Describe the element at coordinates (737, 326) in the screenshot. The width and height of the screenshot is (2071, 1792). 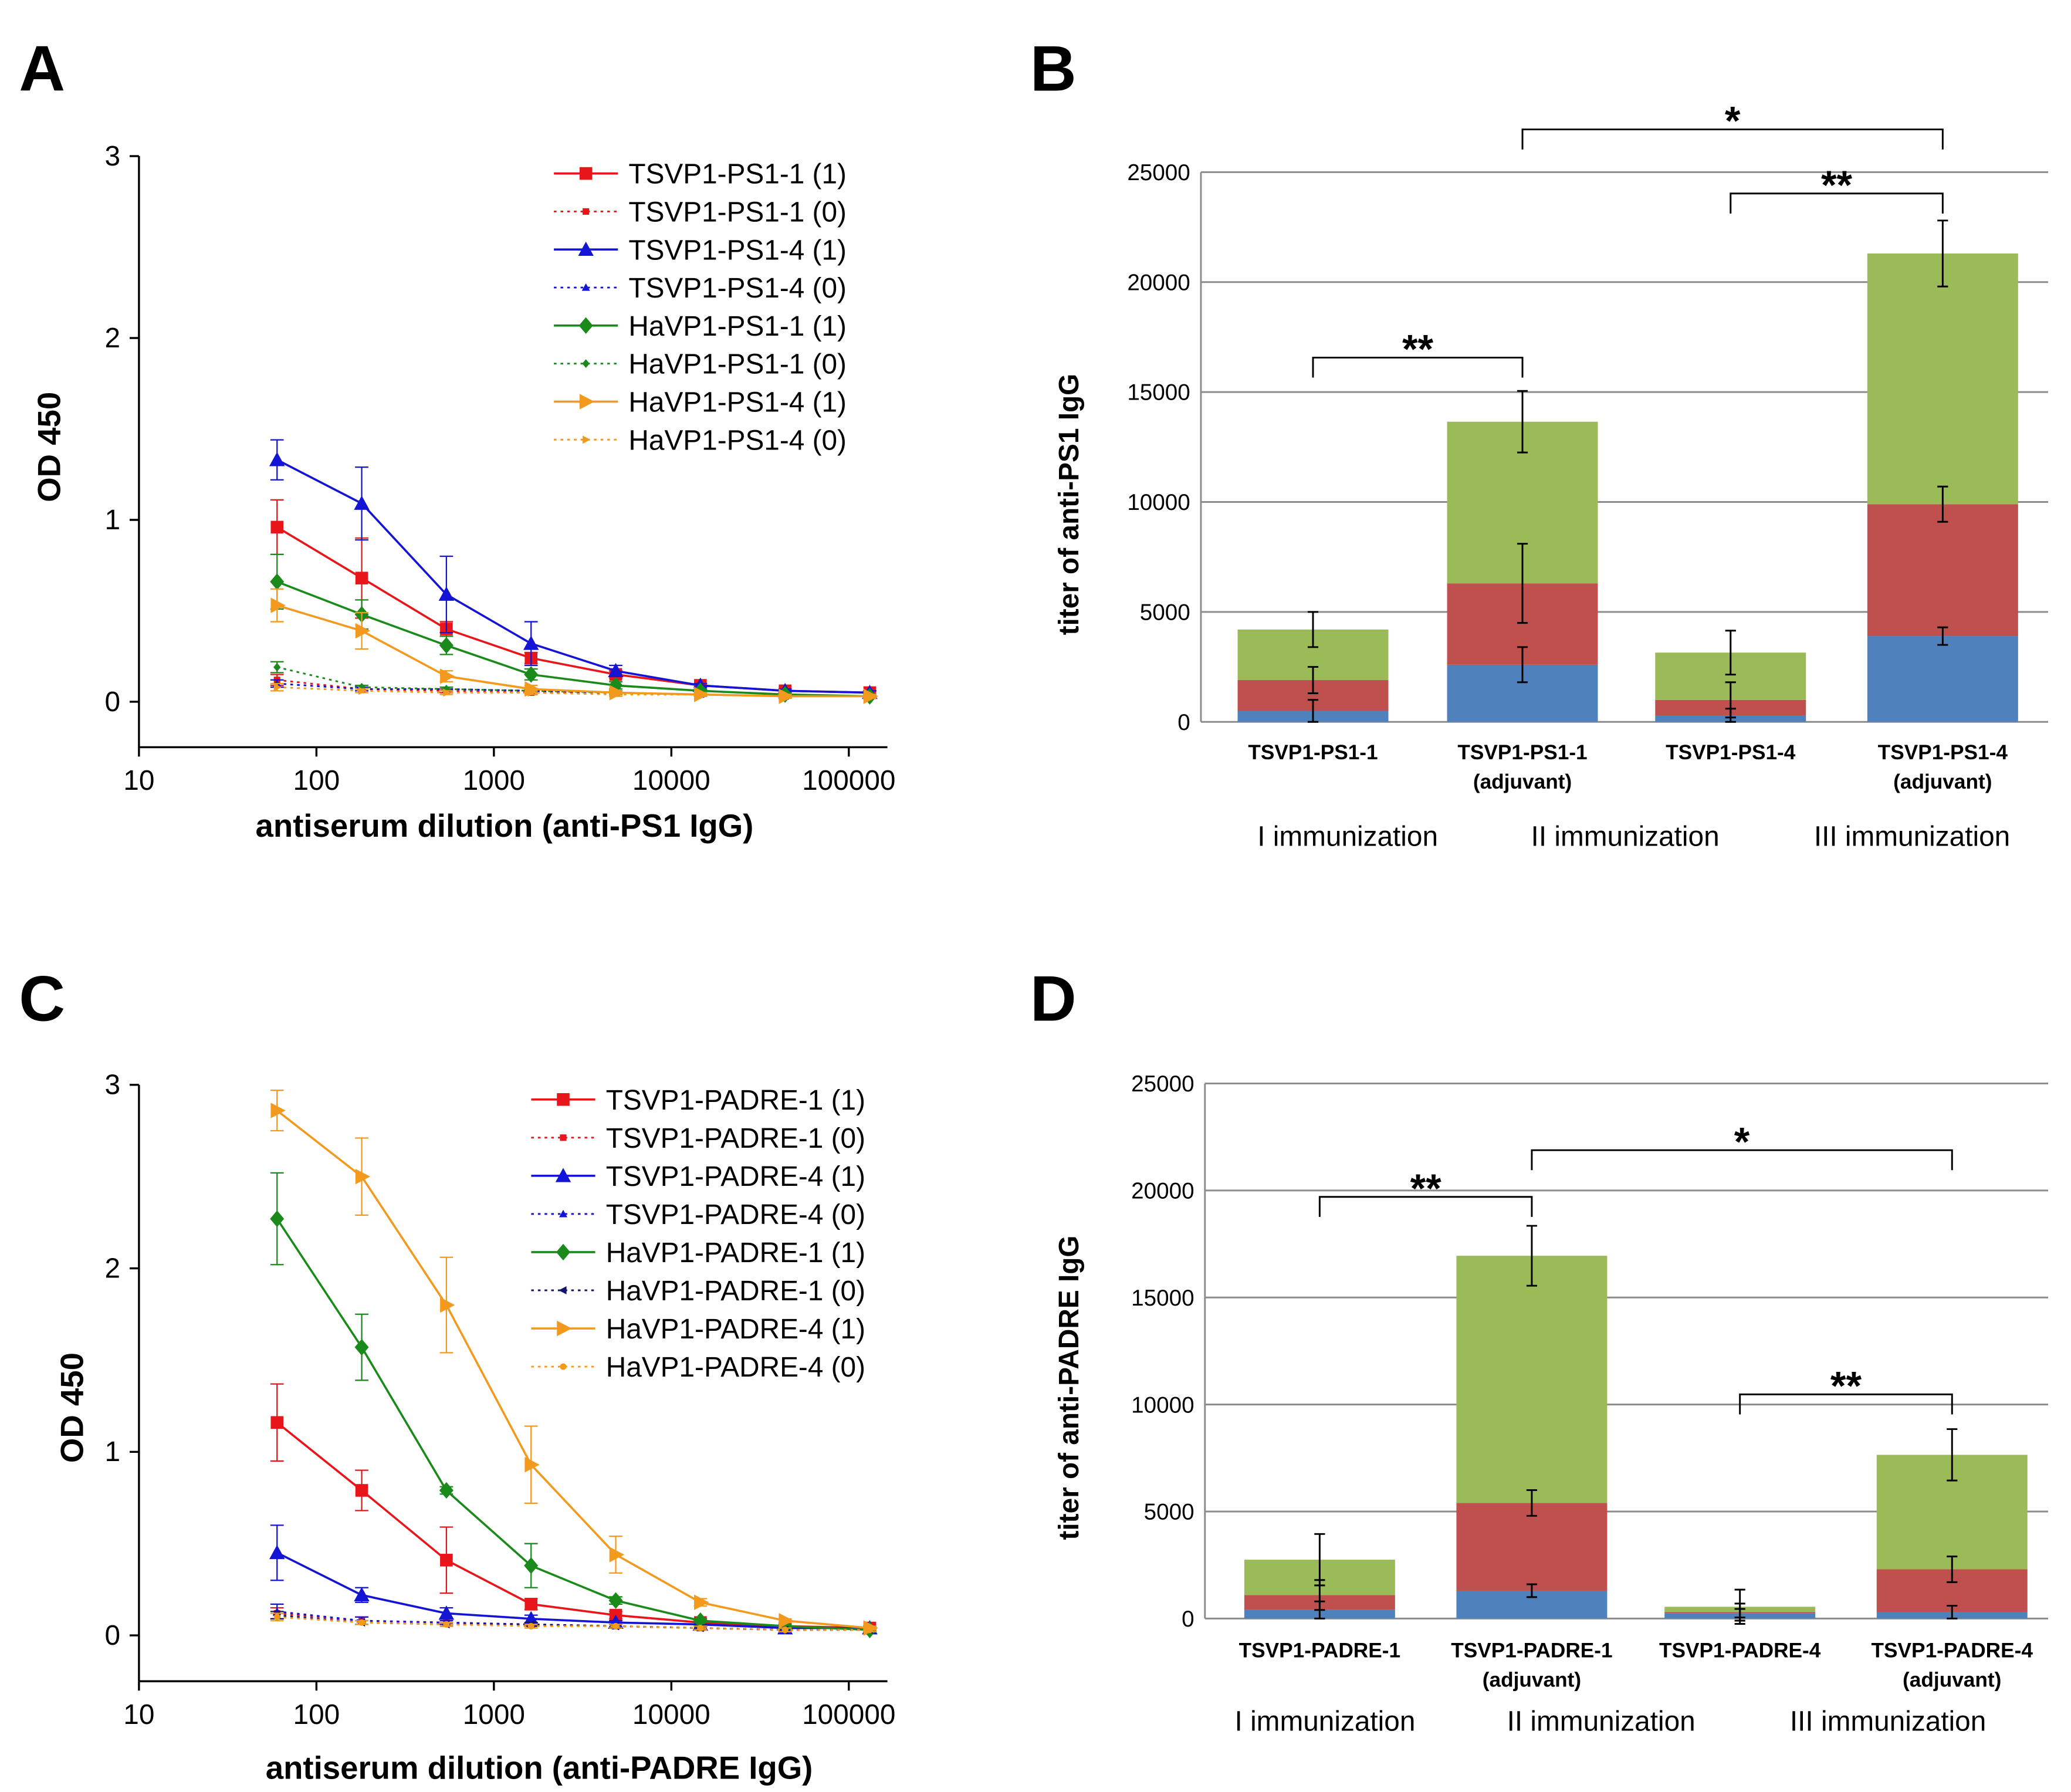
I see `legend-label: HaVP1-PS1-1 (1)` at that location.